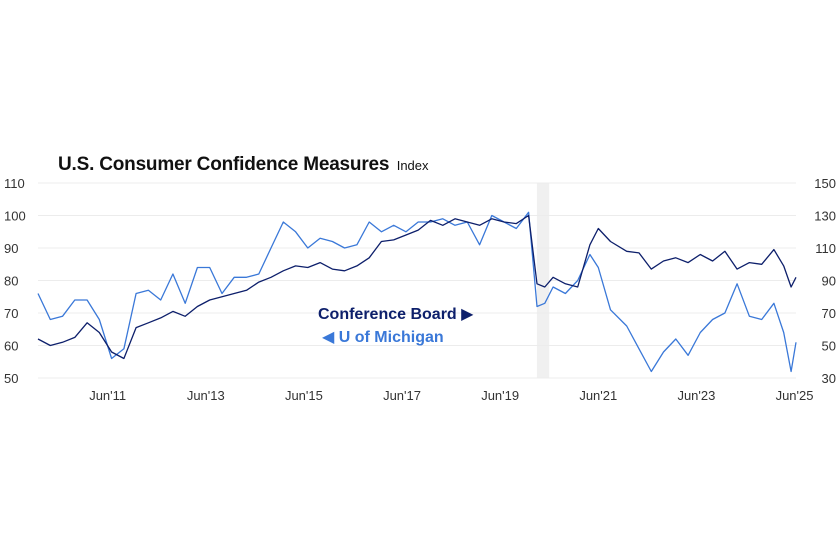 The height and width of the screenshot is (560, 840). Describe the element at coordinates (11, 346) in the screenshot. I see `y-left-tick-label: 60` at that location.